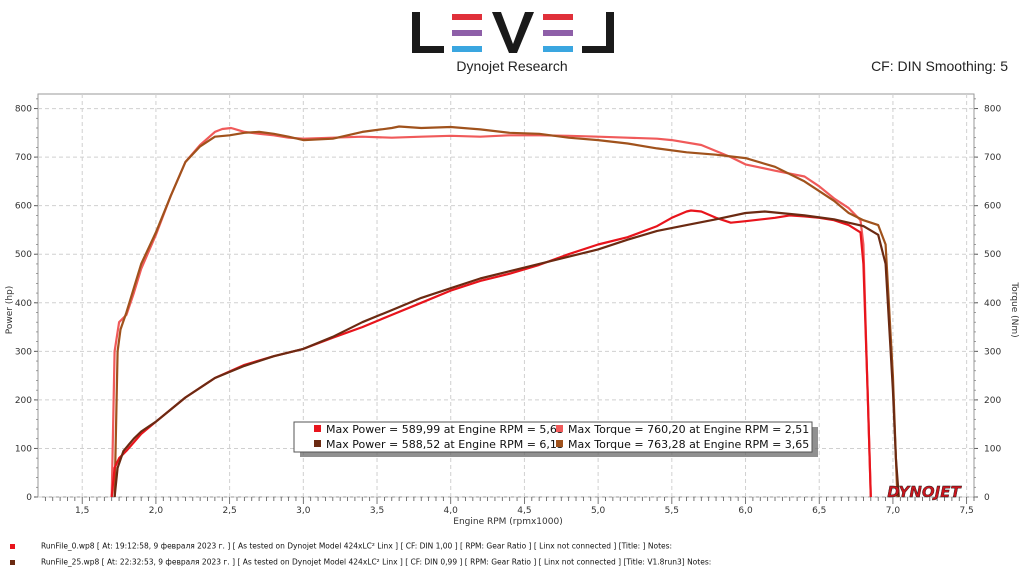 The height and width of the screenshot is (576, 1024). Describe the element at coordinates (513, 32) in the screenshot. I see `level-logo` at that location.